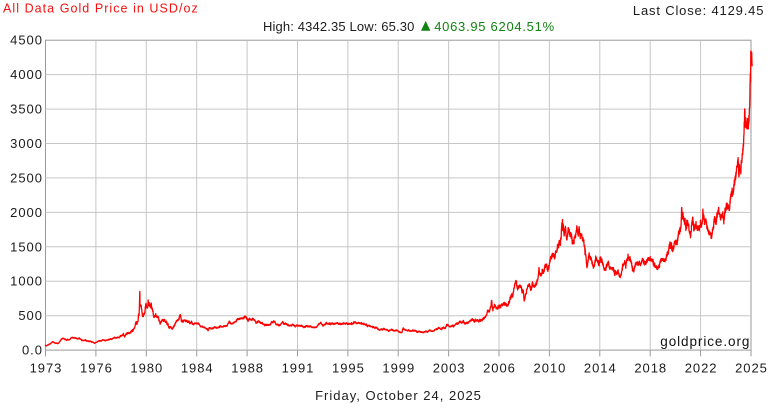 This screenshot has height=410, width=770. What do you see at coordinates (26, 143) in the screenshot?
I see `svg-text: 3000` at bounding box center [26, 143].